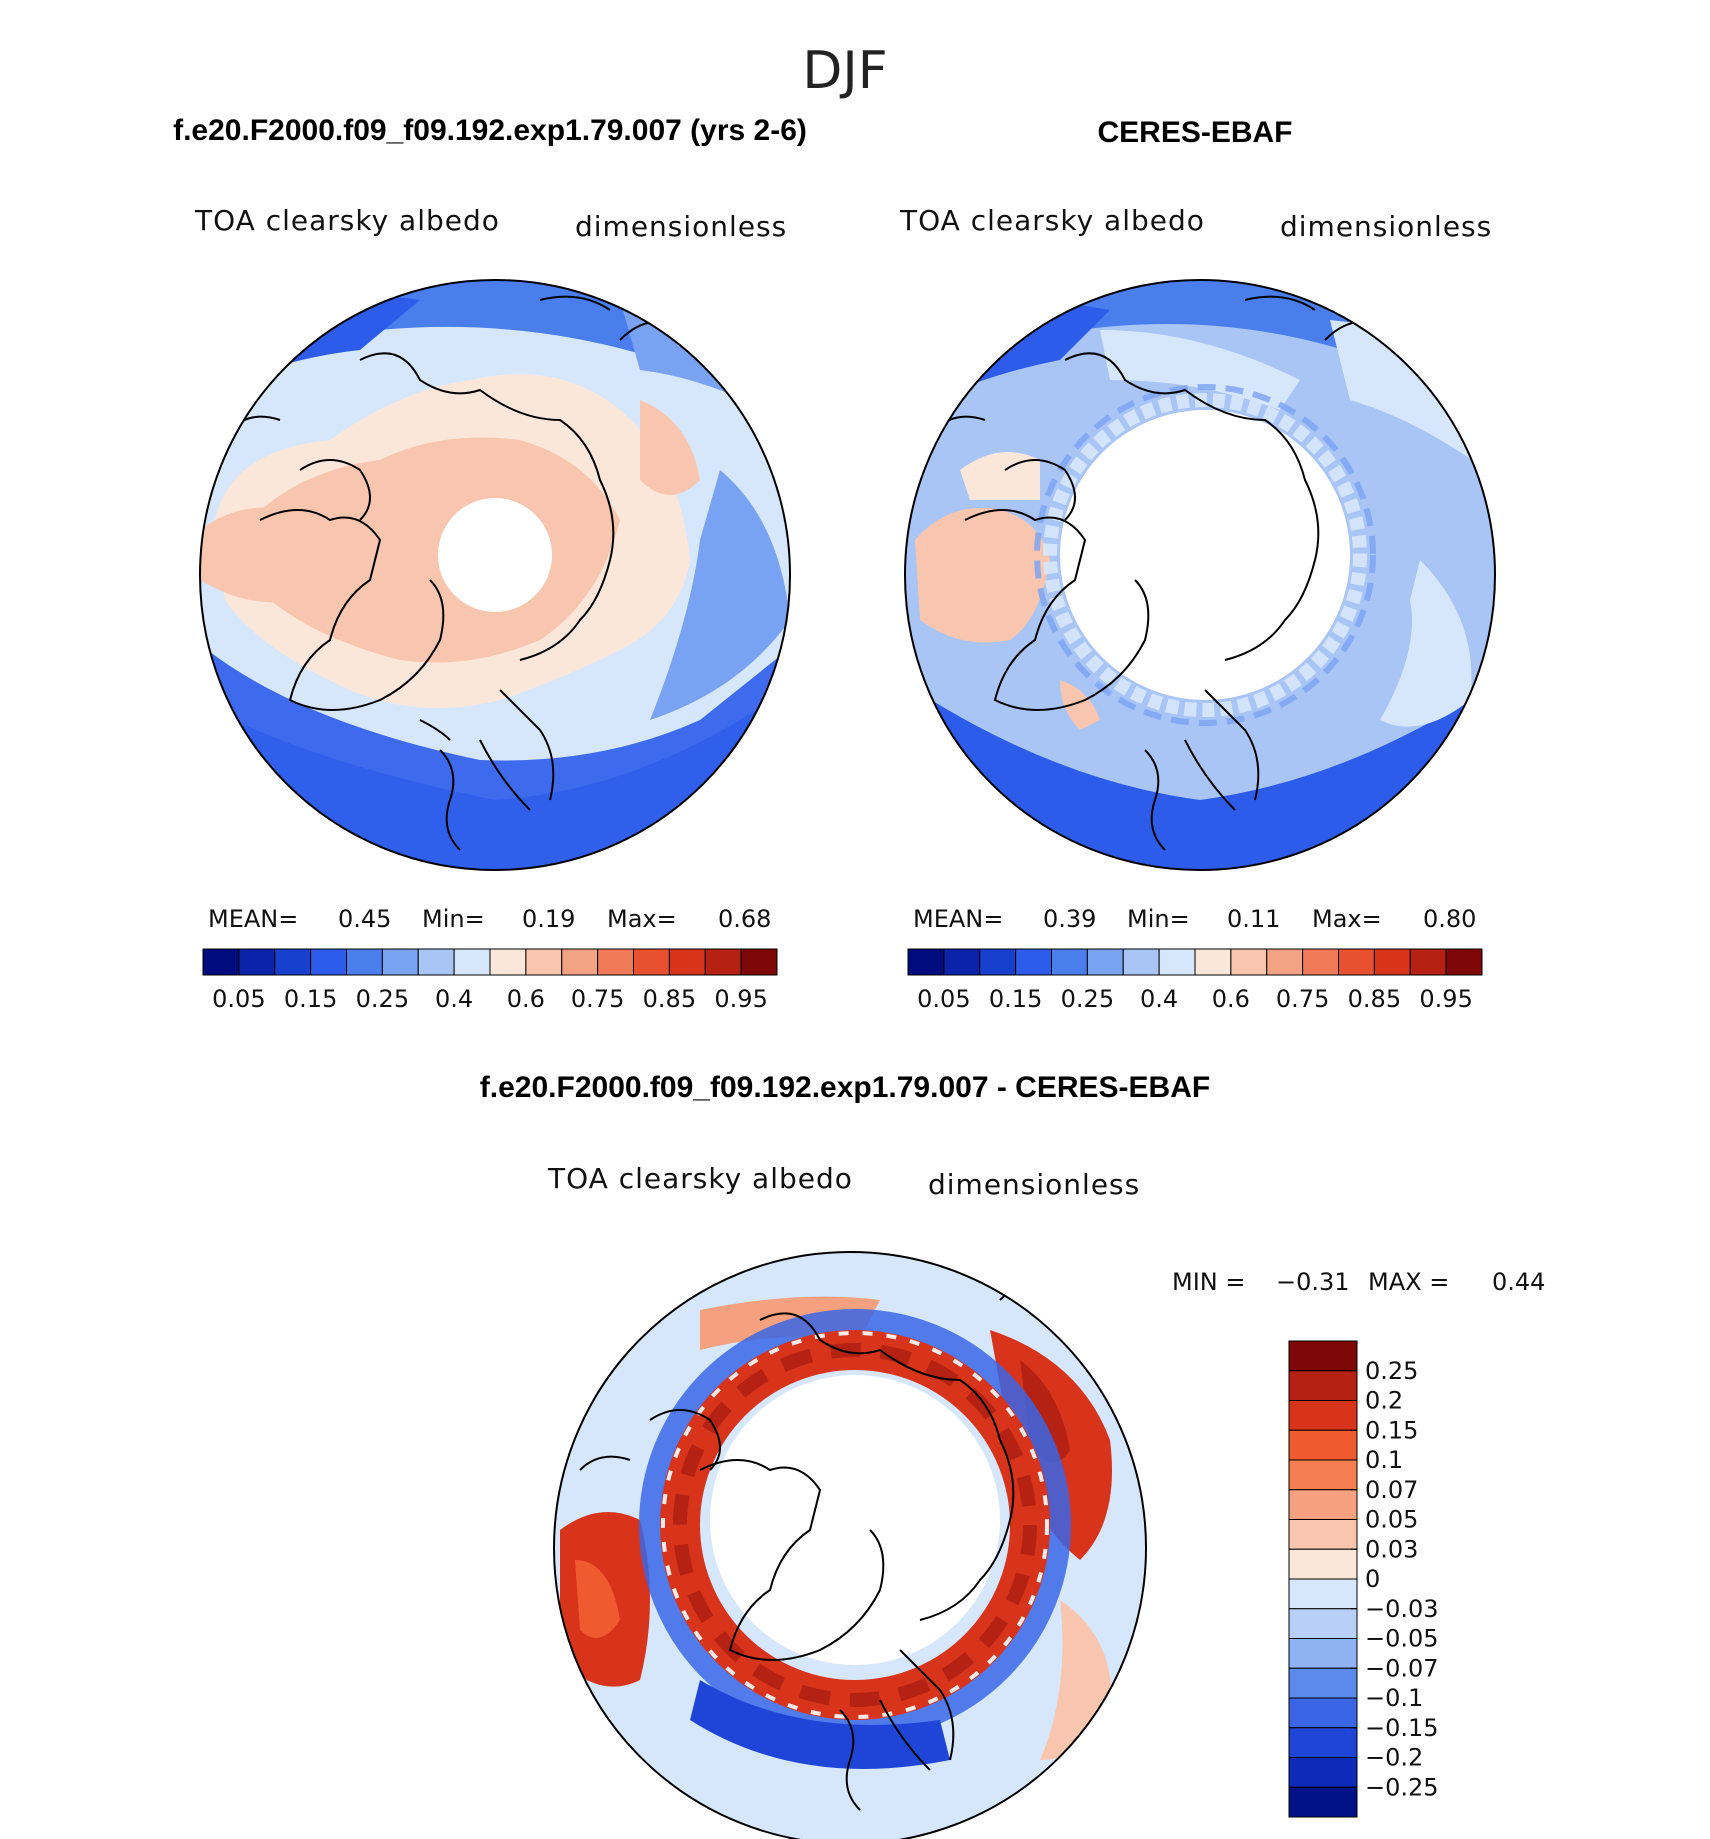 This screenshot has width=1710, height=1839. What do you see at coordinates (1518, 1282) in the screenshot?
I see `difference-max-value: 0.44` at bounding box center [1518, 1282].